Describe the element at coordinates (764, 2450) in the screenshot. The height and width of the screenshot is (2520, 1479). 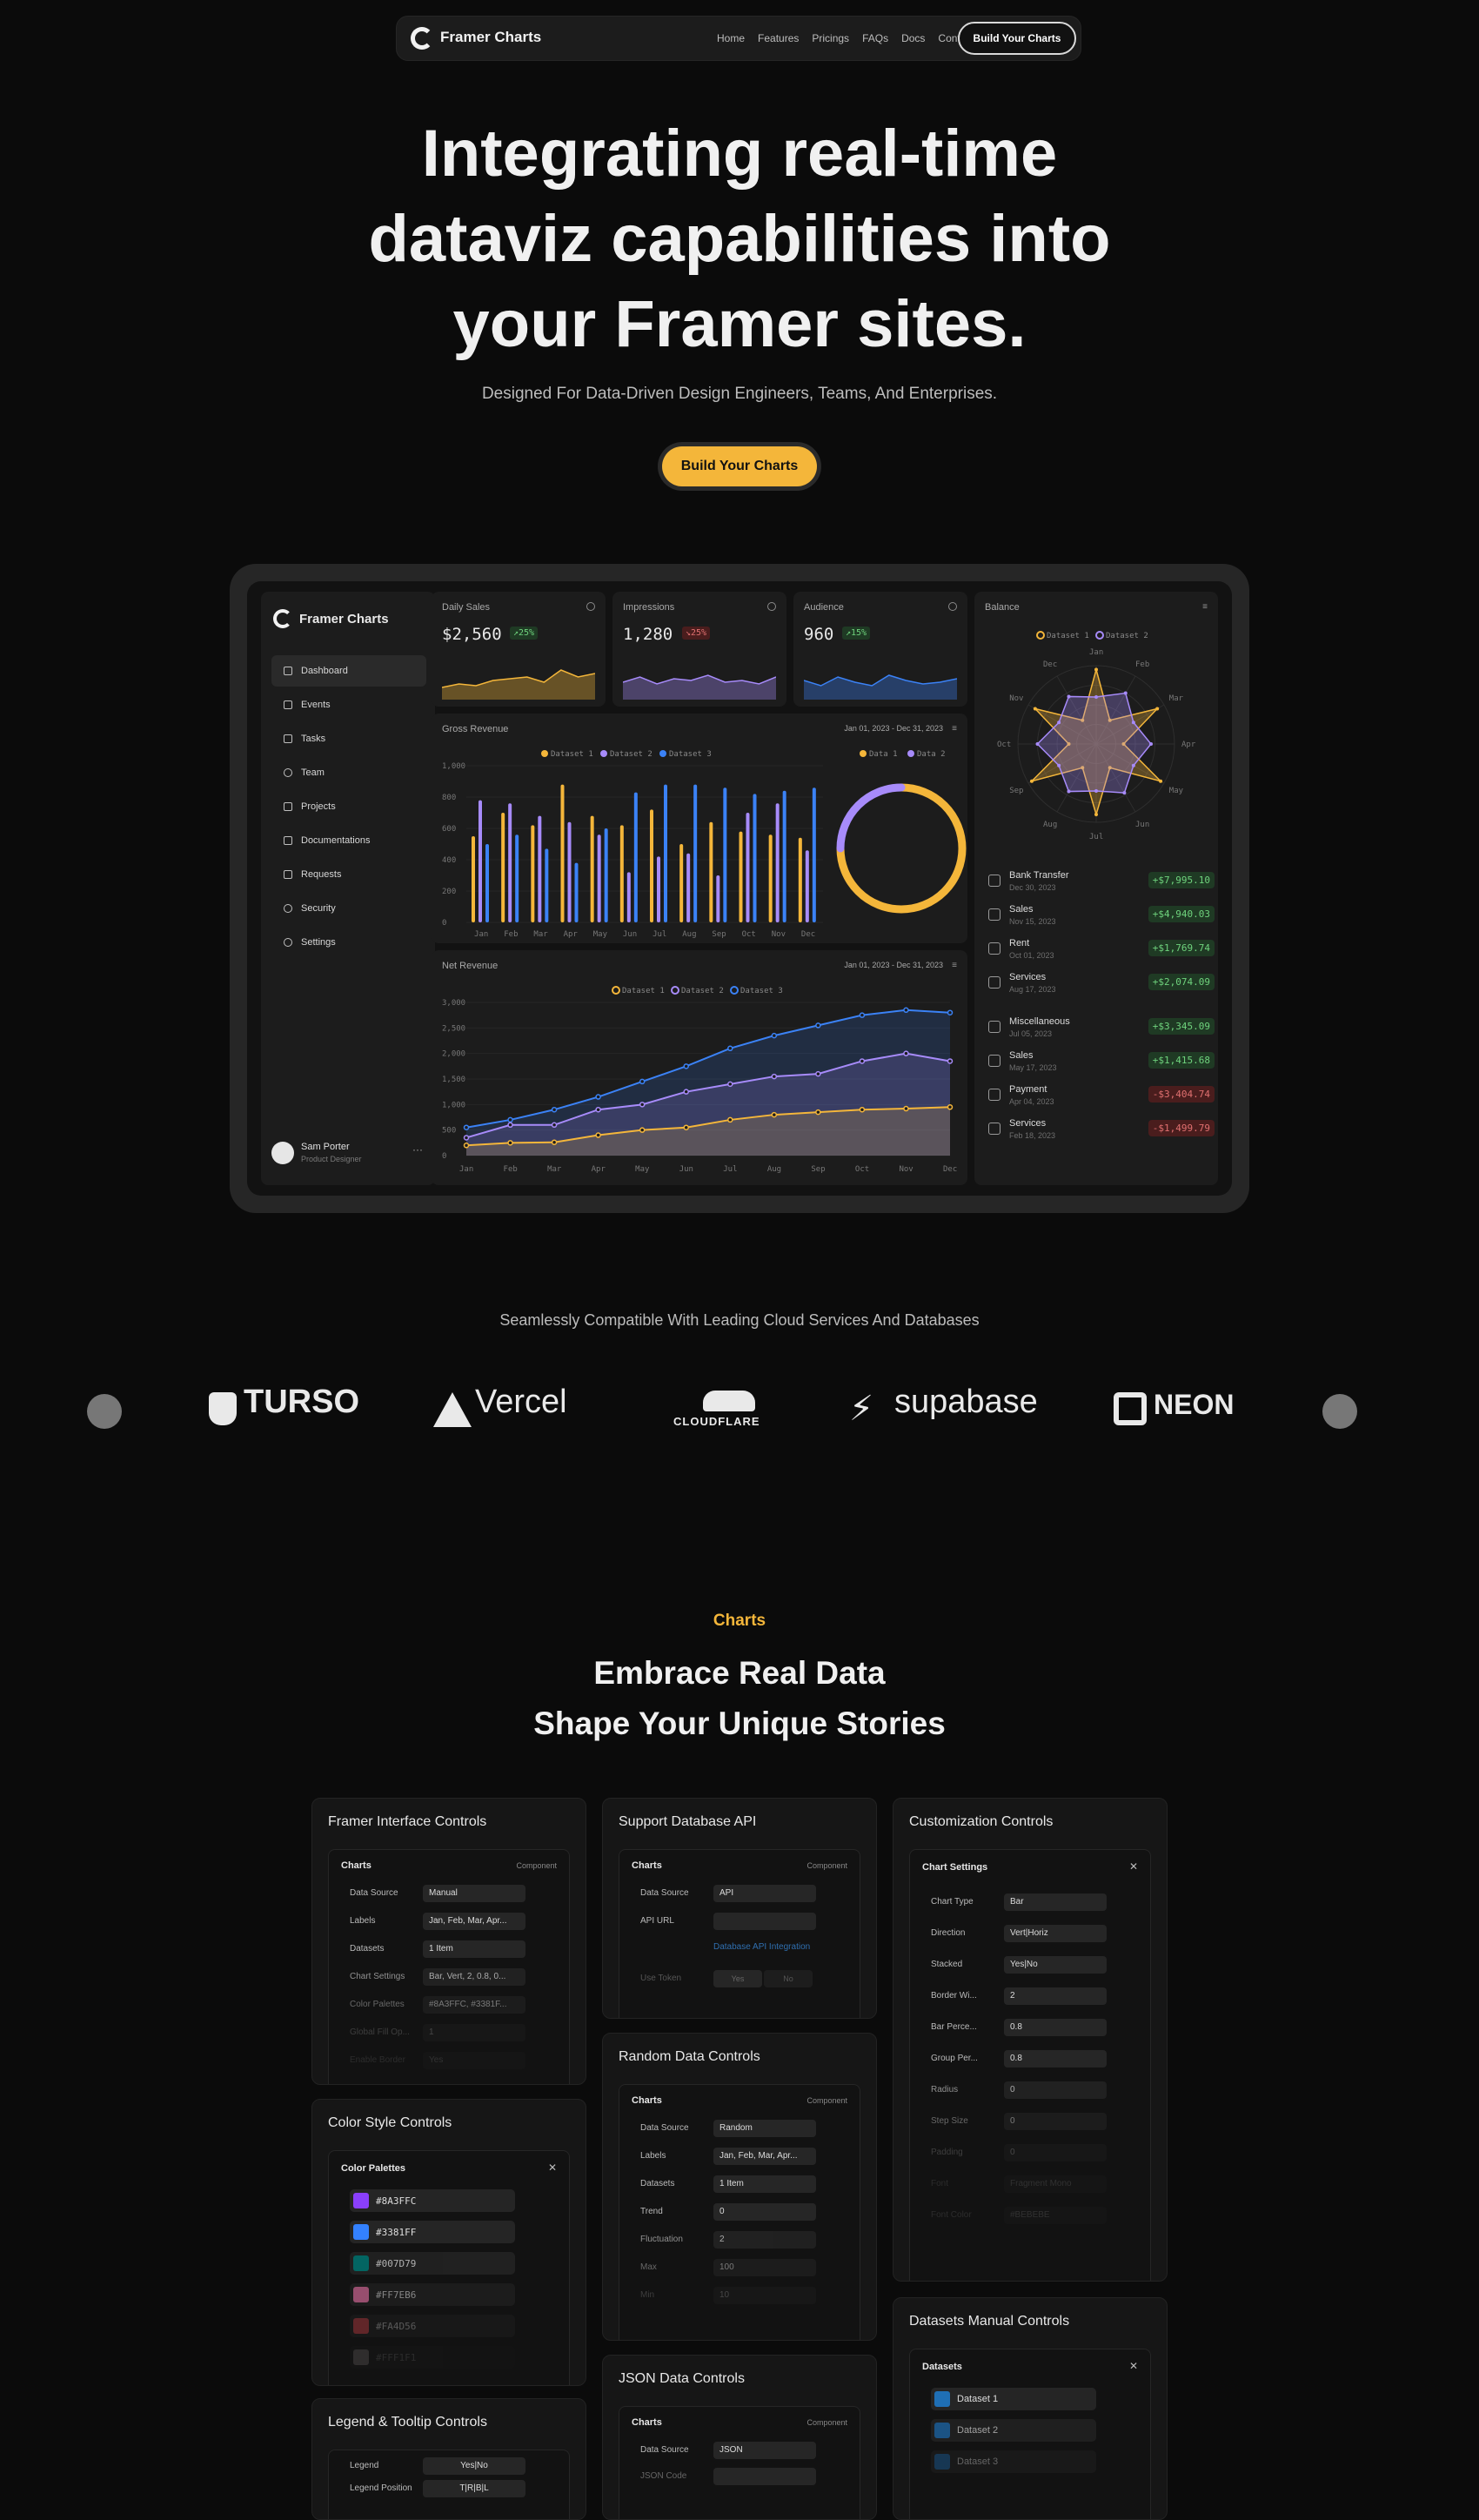
I see `control-select: JSON` at that location.